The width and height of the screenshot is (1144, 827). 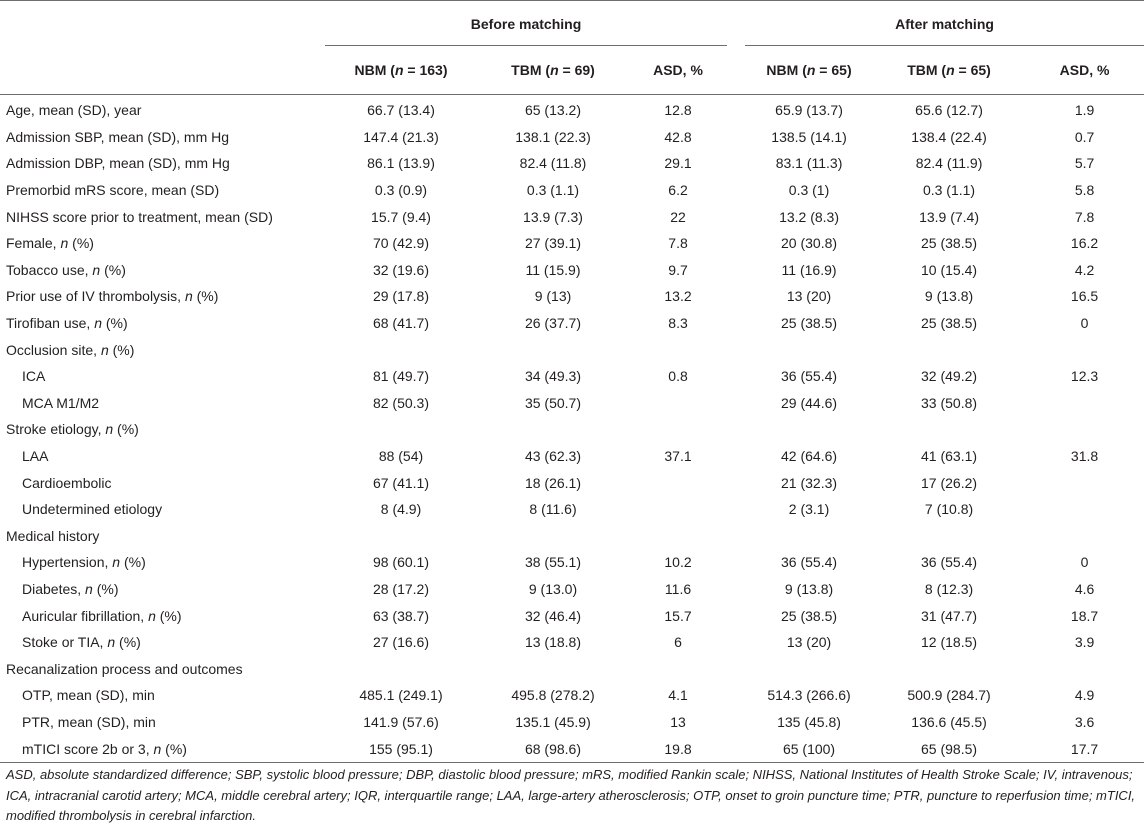 I want to click on row-label: PTR, mean (SD), min, so click(x=89, y=721).